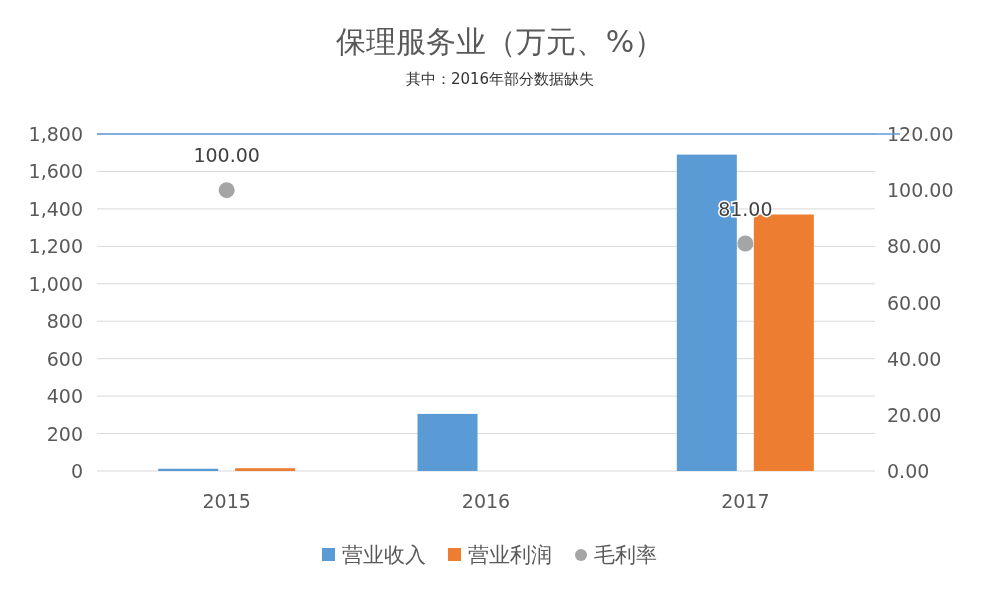  I want to click on y2-tick-label: 40.00, so click(914, 358).